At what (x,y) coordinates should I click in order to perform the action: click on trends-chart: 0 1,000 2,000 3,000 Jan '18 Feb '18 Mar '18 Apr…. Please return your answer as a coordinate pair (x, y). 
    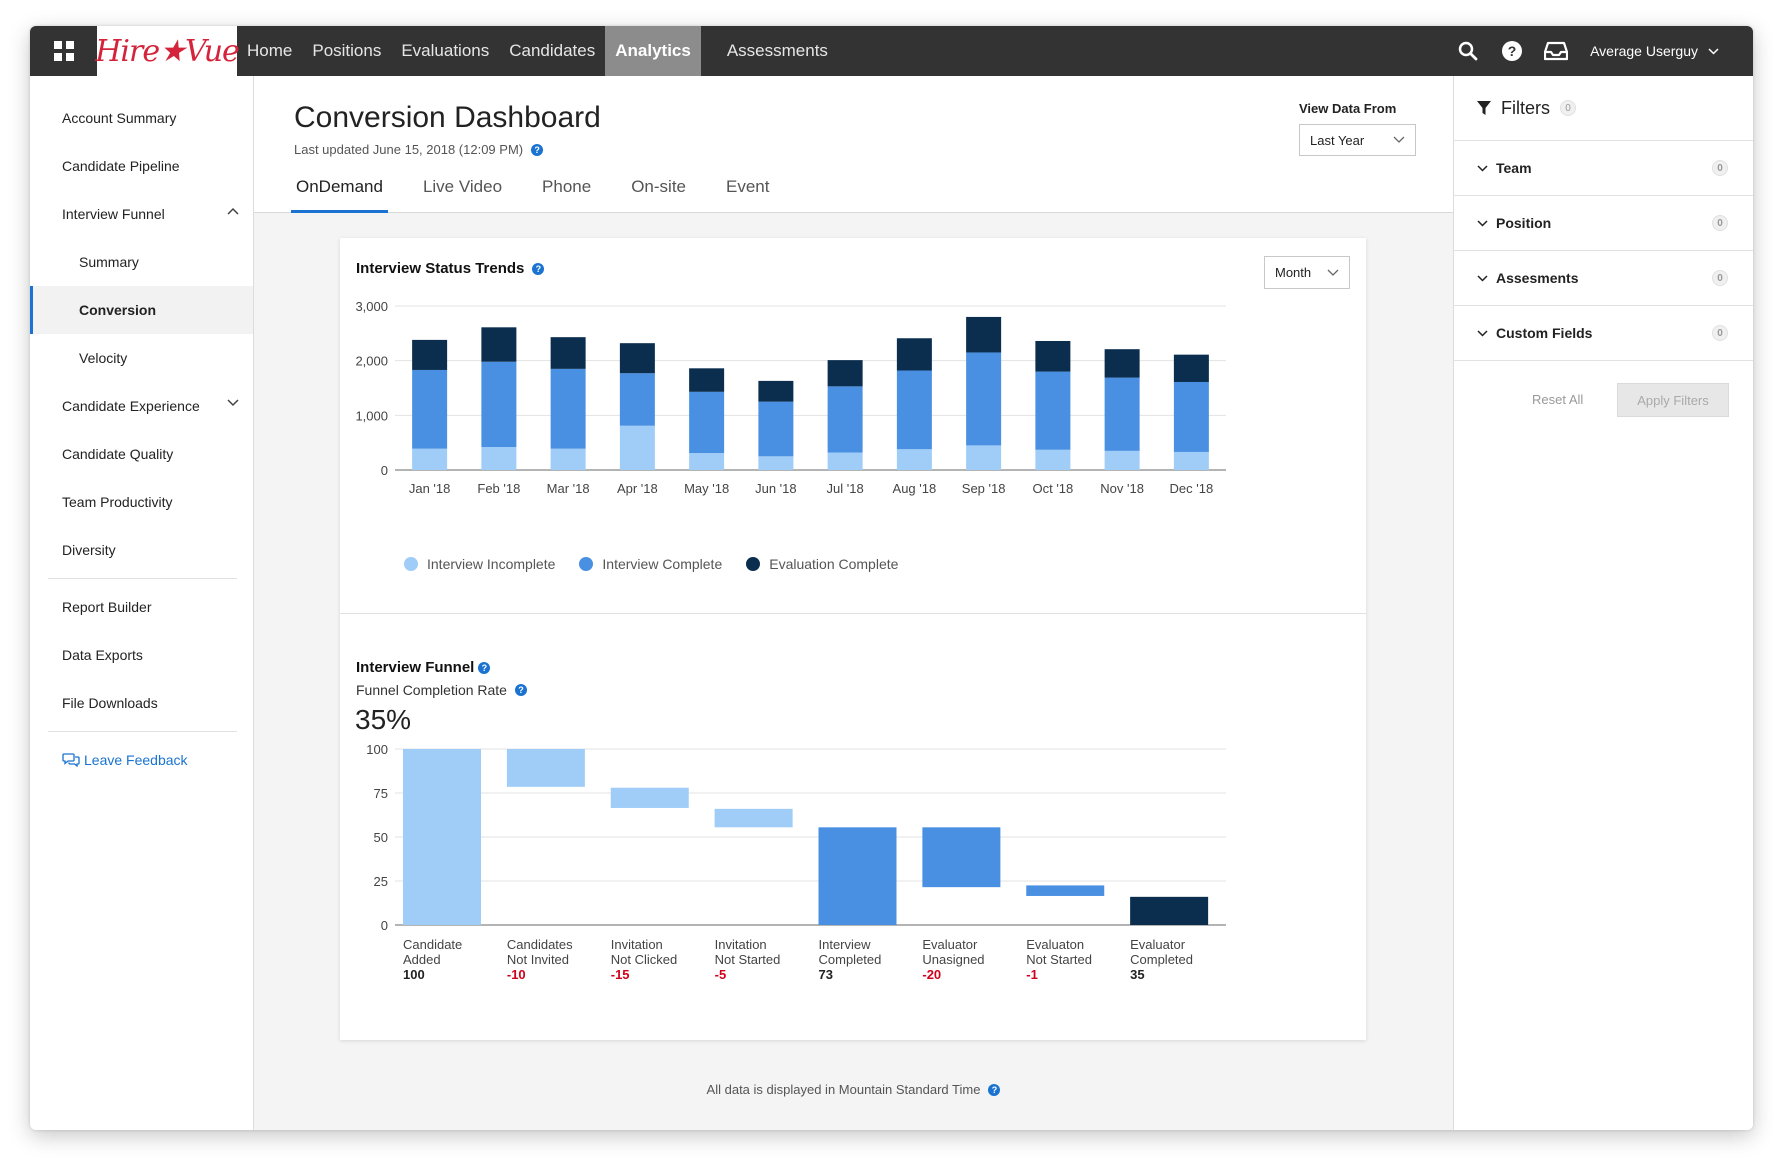
    Looking at the image, I should click on (790, 397).